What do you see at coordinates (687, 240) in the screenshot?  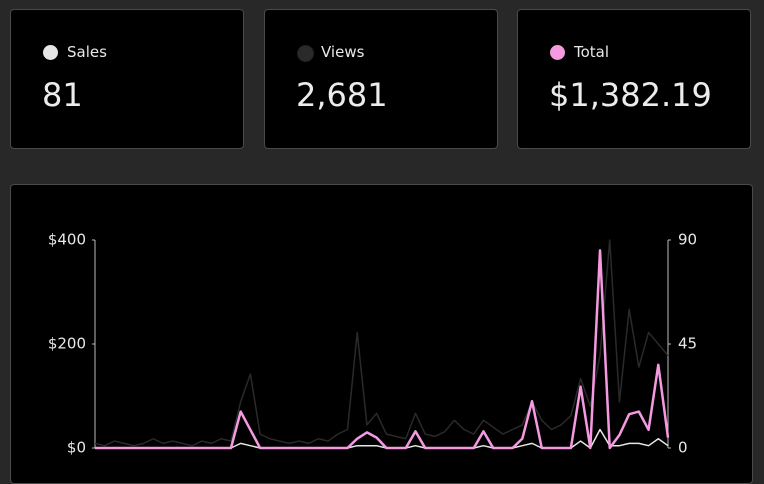 I see `y2-tick-label: 90` at bounding box center [687, 240].